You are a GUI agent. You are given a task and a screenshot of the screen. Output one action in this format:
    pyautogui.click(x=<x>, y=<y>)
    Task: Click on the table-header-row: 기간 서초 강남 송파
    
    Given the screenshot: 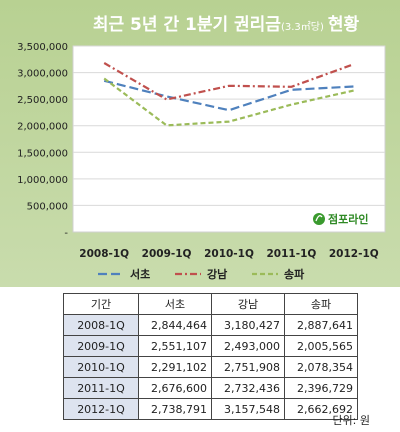 What is the action you would take?
    pyautogui.click(x=210, y=304)
    